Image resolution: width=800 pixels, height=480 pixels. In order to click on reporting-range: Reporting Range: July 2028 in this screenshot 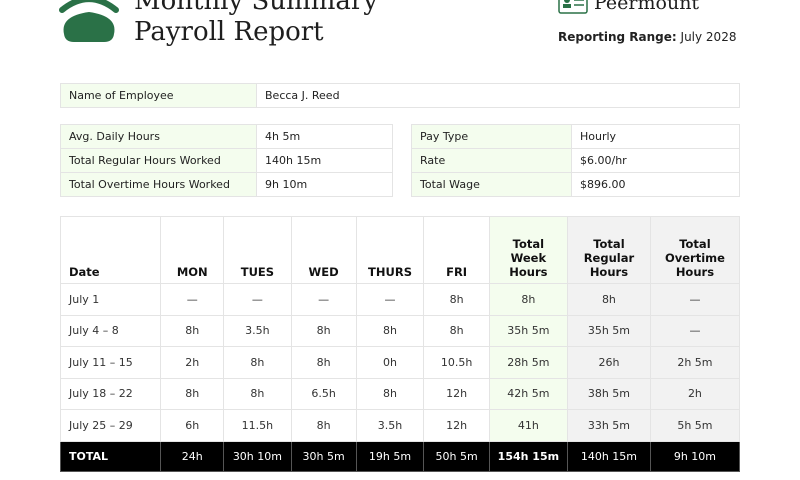, I will do `click(647, 37)`.